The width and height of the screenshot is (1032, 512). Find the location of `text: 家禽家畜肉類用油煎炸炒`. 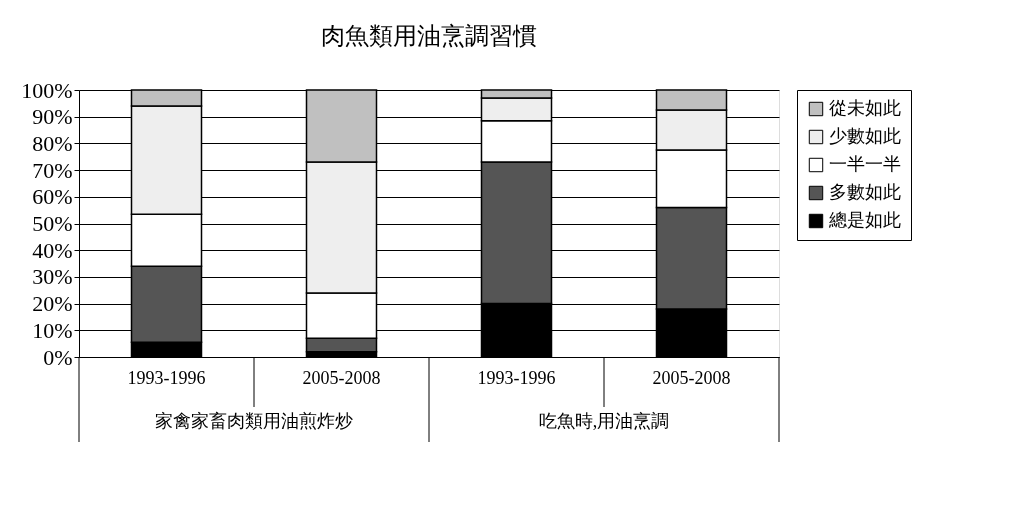

text: 家禽家畜肉類用油煎炸炒 is located at coordinates (254, 421).